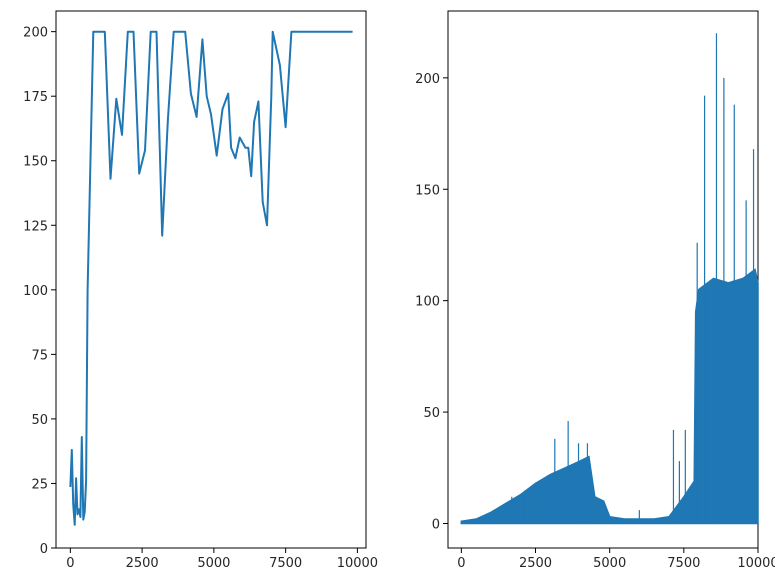 This screenshot has height=582, width=775. I want to click on y-tick-label-left-3: 75, so click(39, 355).